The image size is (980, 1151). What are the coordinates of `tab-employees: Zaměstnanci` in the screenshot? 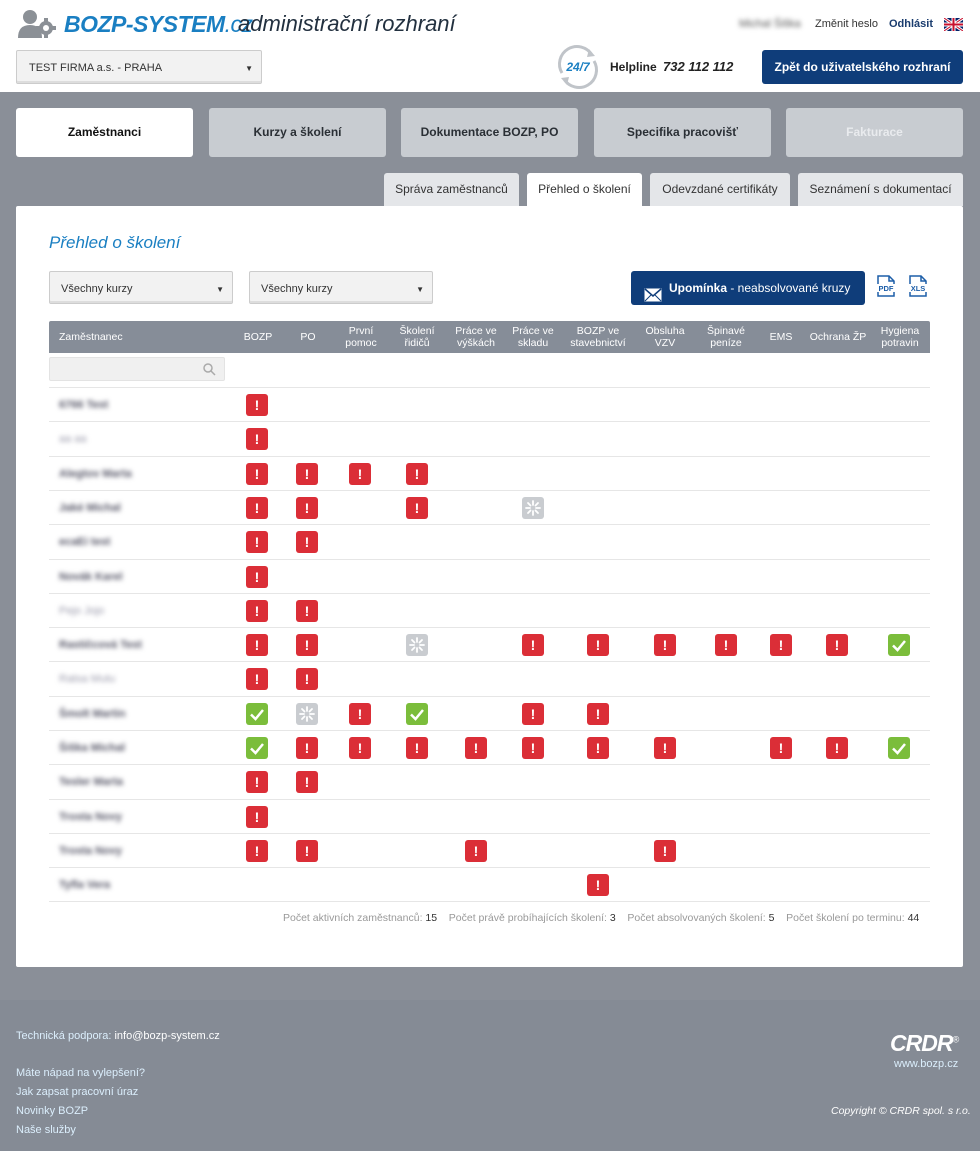 It's located at (104, 132).